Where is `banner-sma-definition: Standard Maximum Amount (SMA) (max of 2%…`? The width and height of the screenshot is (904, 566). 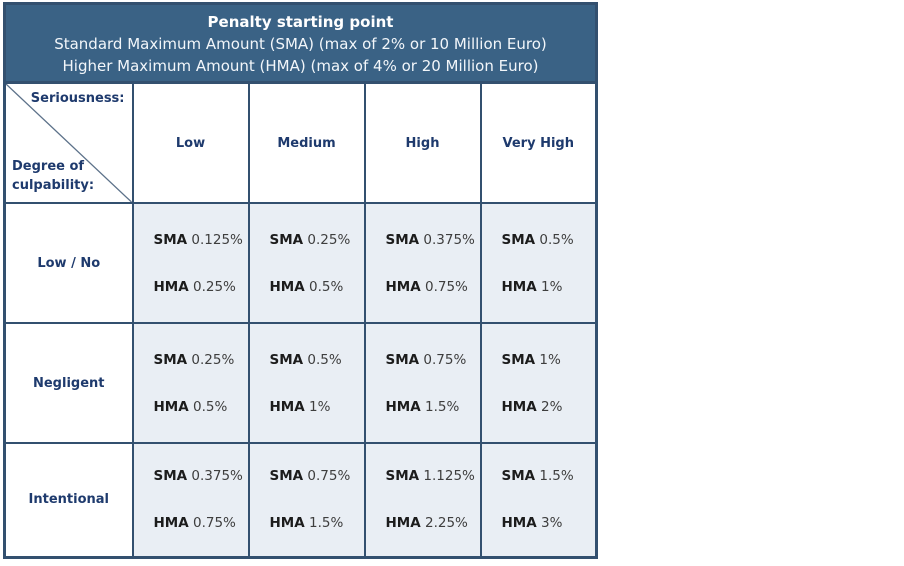
banner-sma-definition: Standard Maximum Amount (SMA) (max of 2%… is located at coordinates (300, 44).